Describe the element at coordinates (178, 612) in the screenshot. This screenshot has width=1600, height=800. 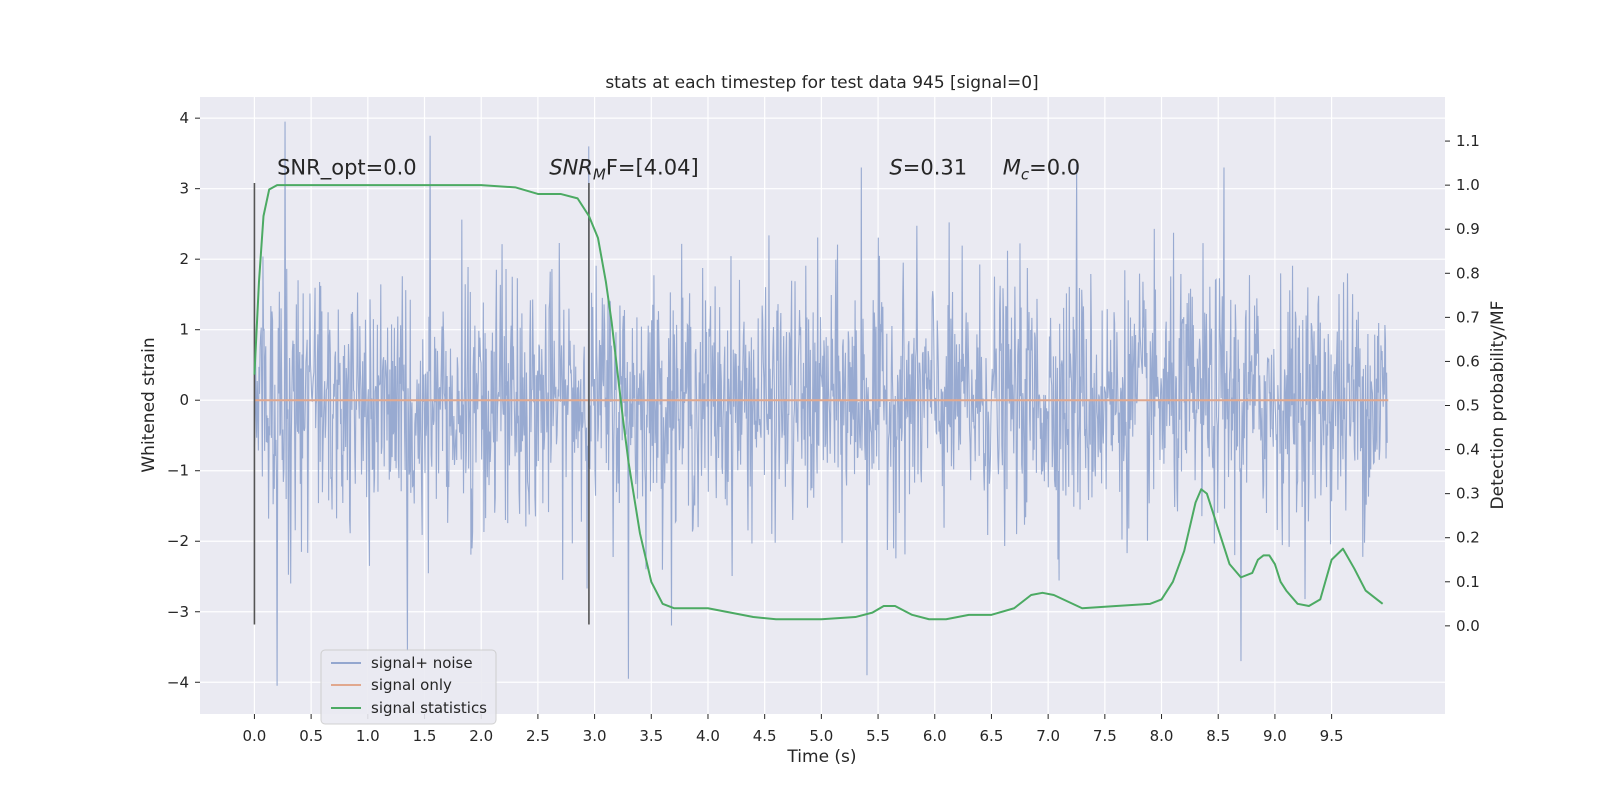
I see `y-tick-label: −3` at that location.